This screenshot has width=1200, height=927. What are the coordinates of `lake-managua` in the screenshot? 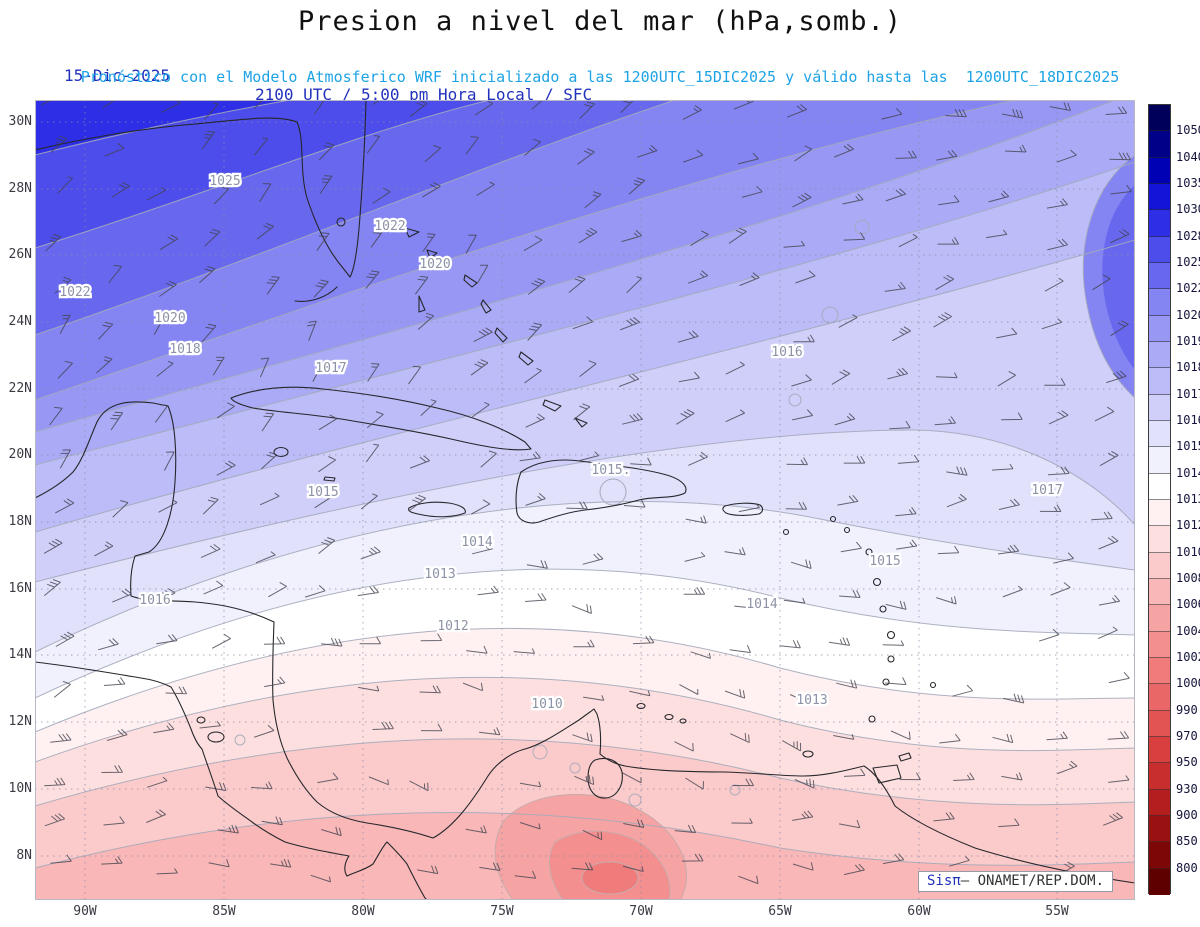 It's located at (201, 720).